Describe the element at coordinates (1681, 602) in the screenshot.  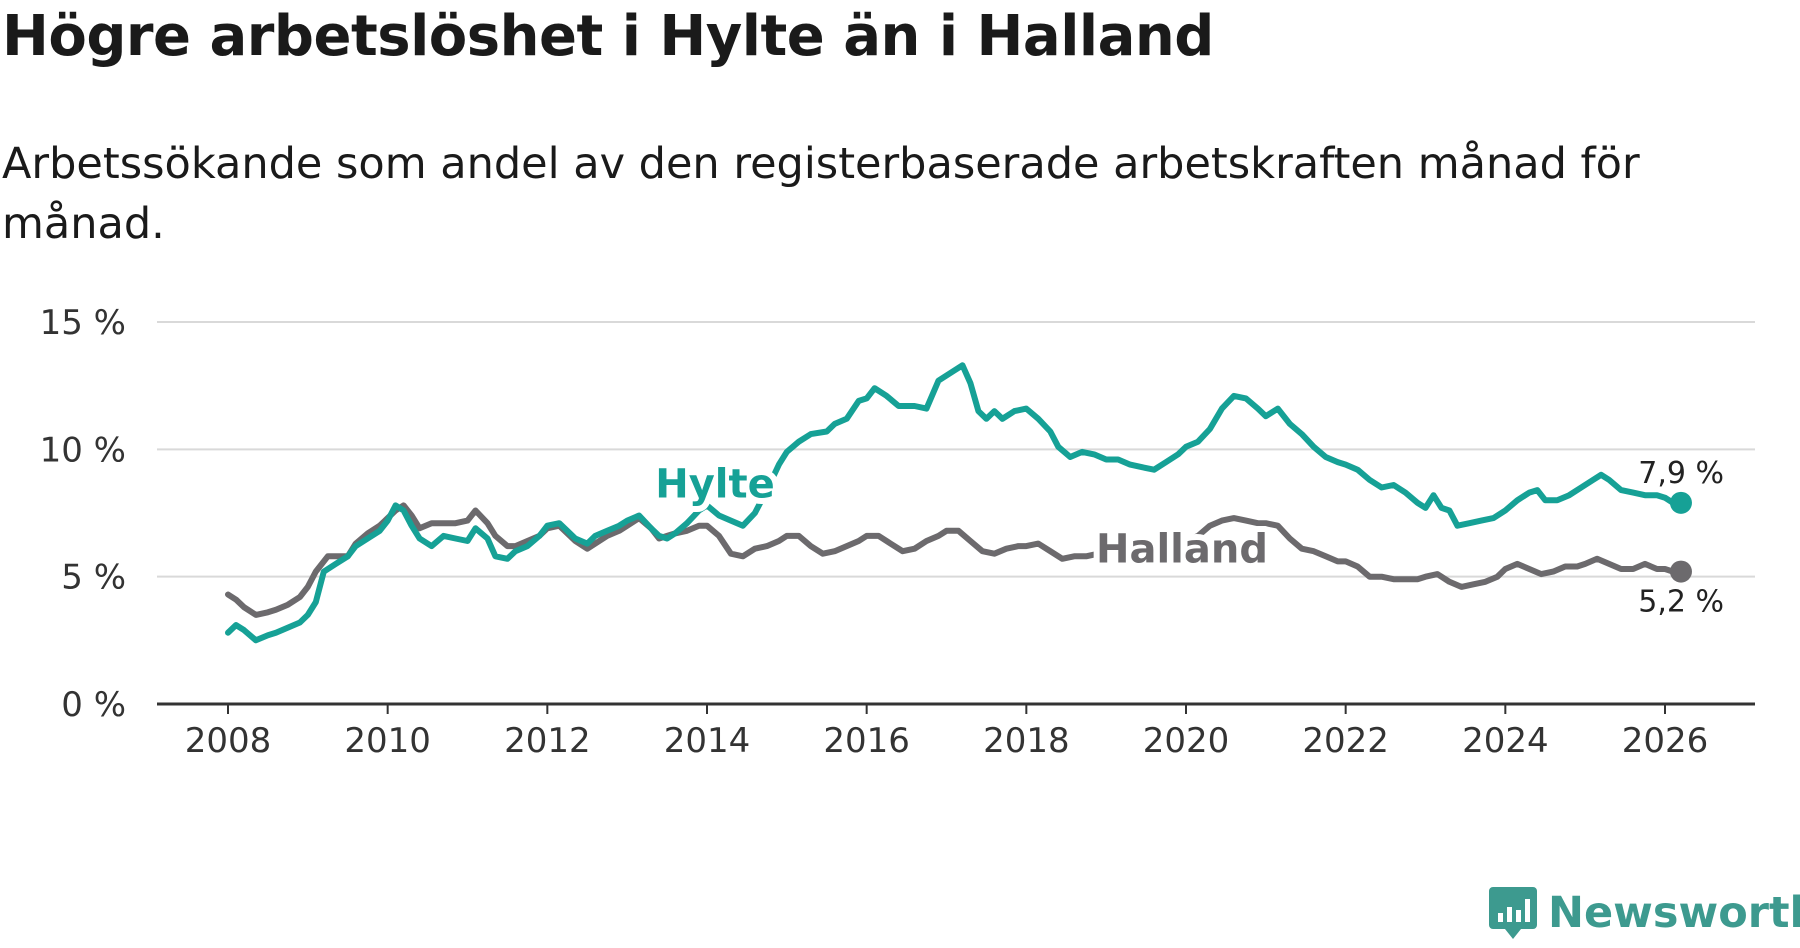
I see `end-label-halland: 5,2 %` at that location.